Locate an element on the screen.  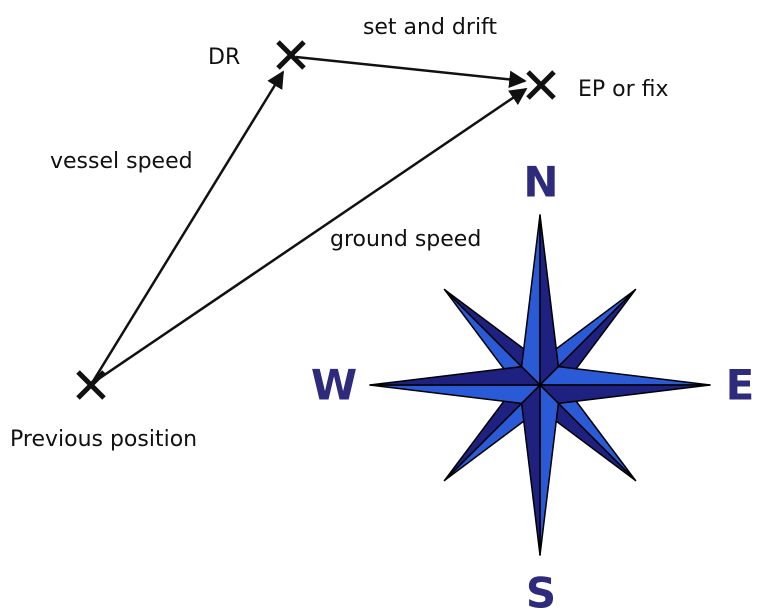
previous-label: Previous position is located at coordinates (103, 439).